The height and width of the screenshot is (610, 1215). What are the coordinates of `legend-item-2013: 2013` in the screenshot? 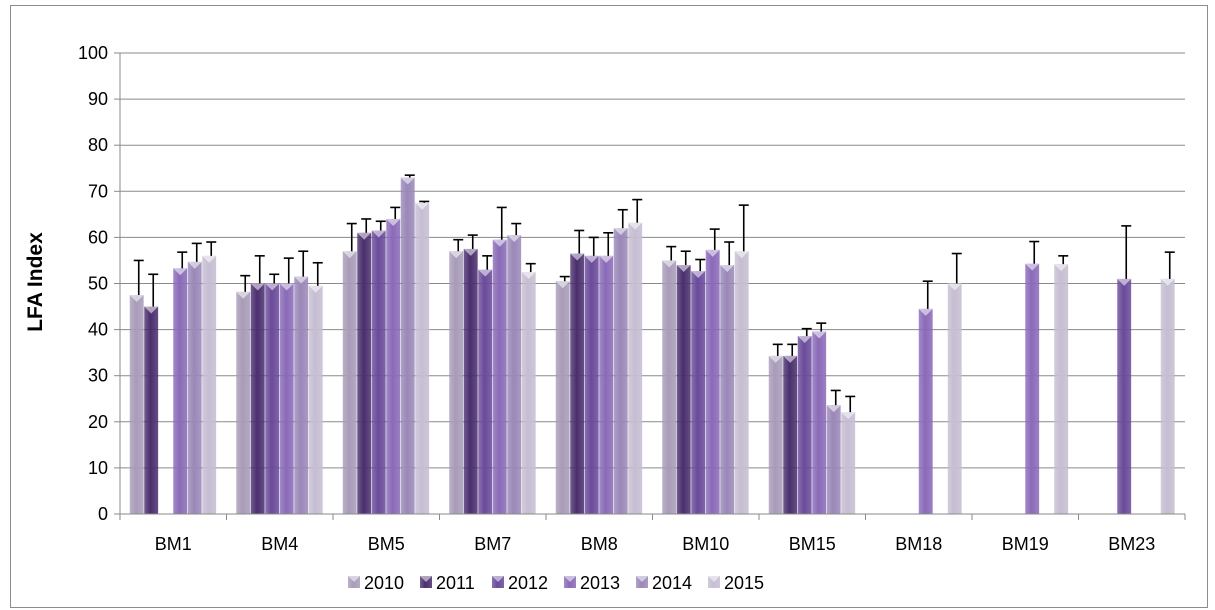 It's located at (592, 583).